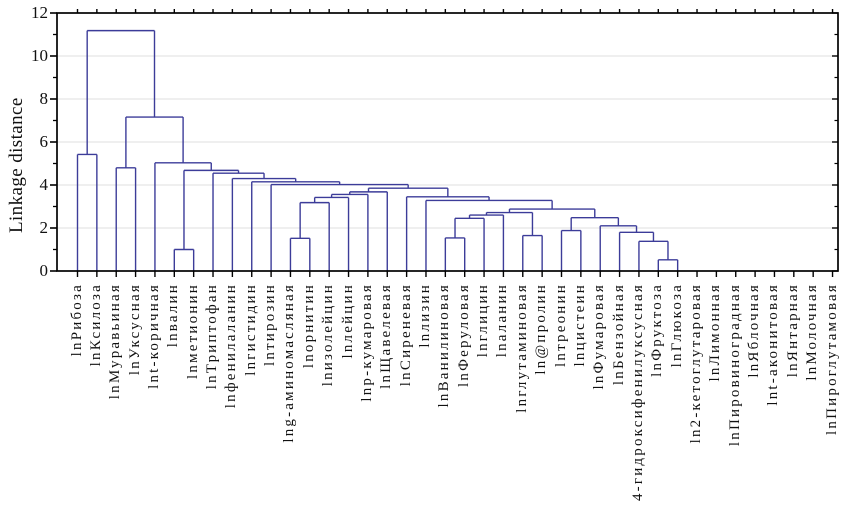 The height and width of the screenshot is (506, 855). Describe the element at coordinates (39, 12) in the screenshot. I see `y-tick-label: 12` at that location.